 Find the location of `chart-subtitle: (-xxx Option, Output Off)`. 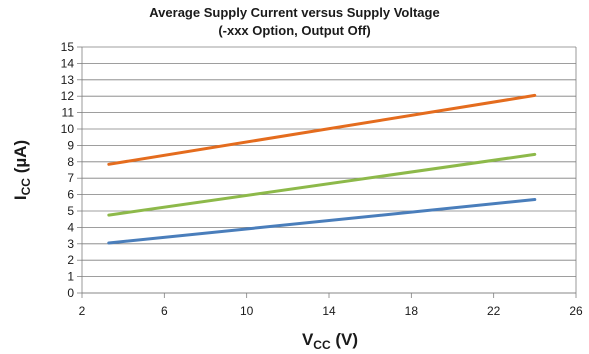

chart-subtitle: (-xxx Option, Output Off) is located at coordinates (294, 30).